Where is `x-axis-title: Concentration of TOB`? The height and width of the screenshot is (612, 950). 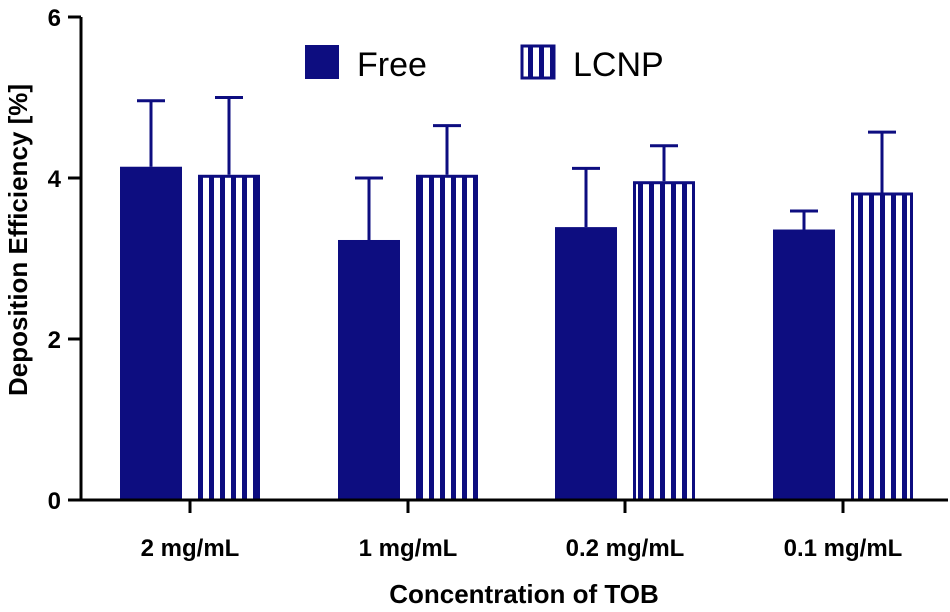 x-axis-title: Concentration of TOB is located at coordinates (524, 594).